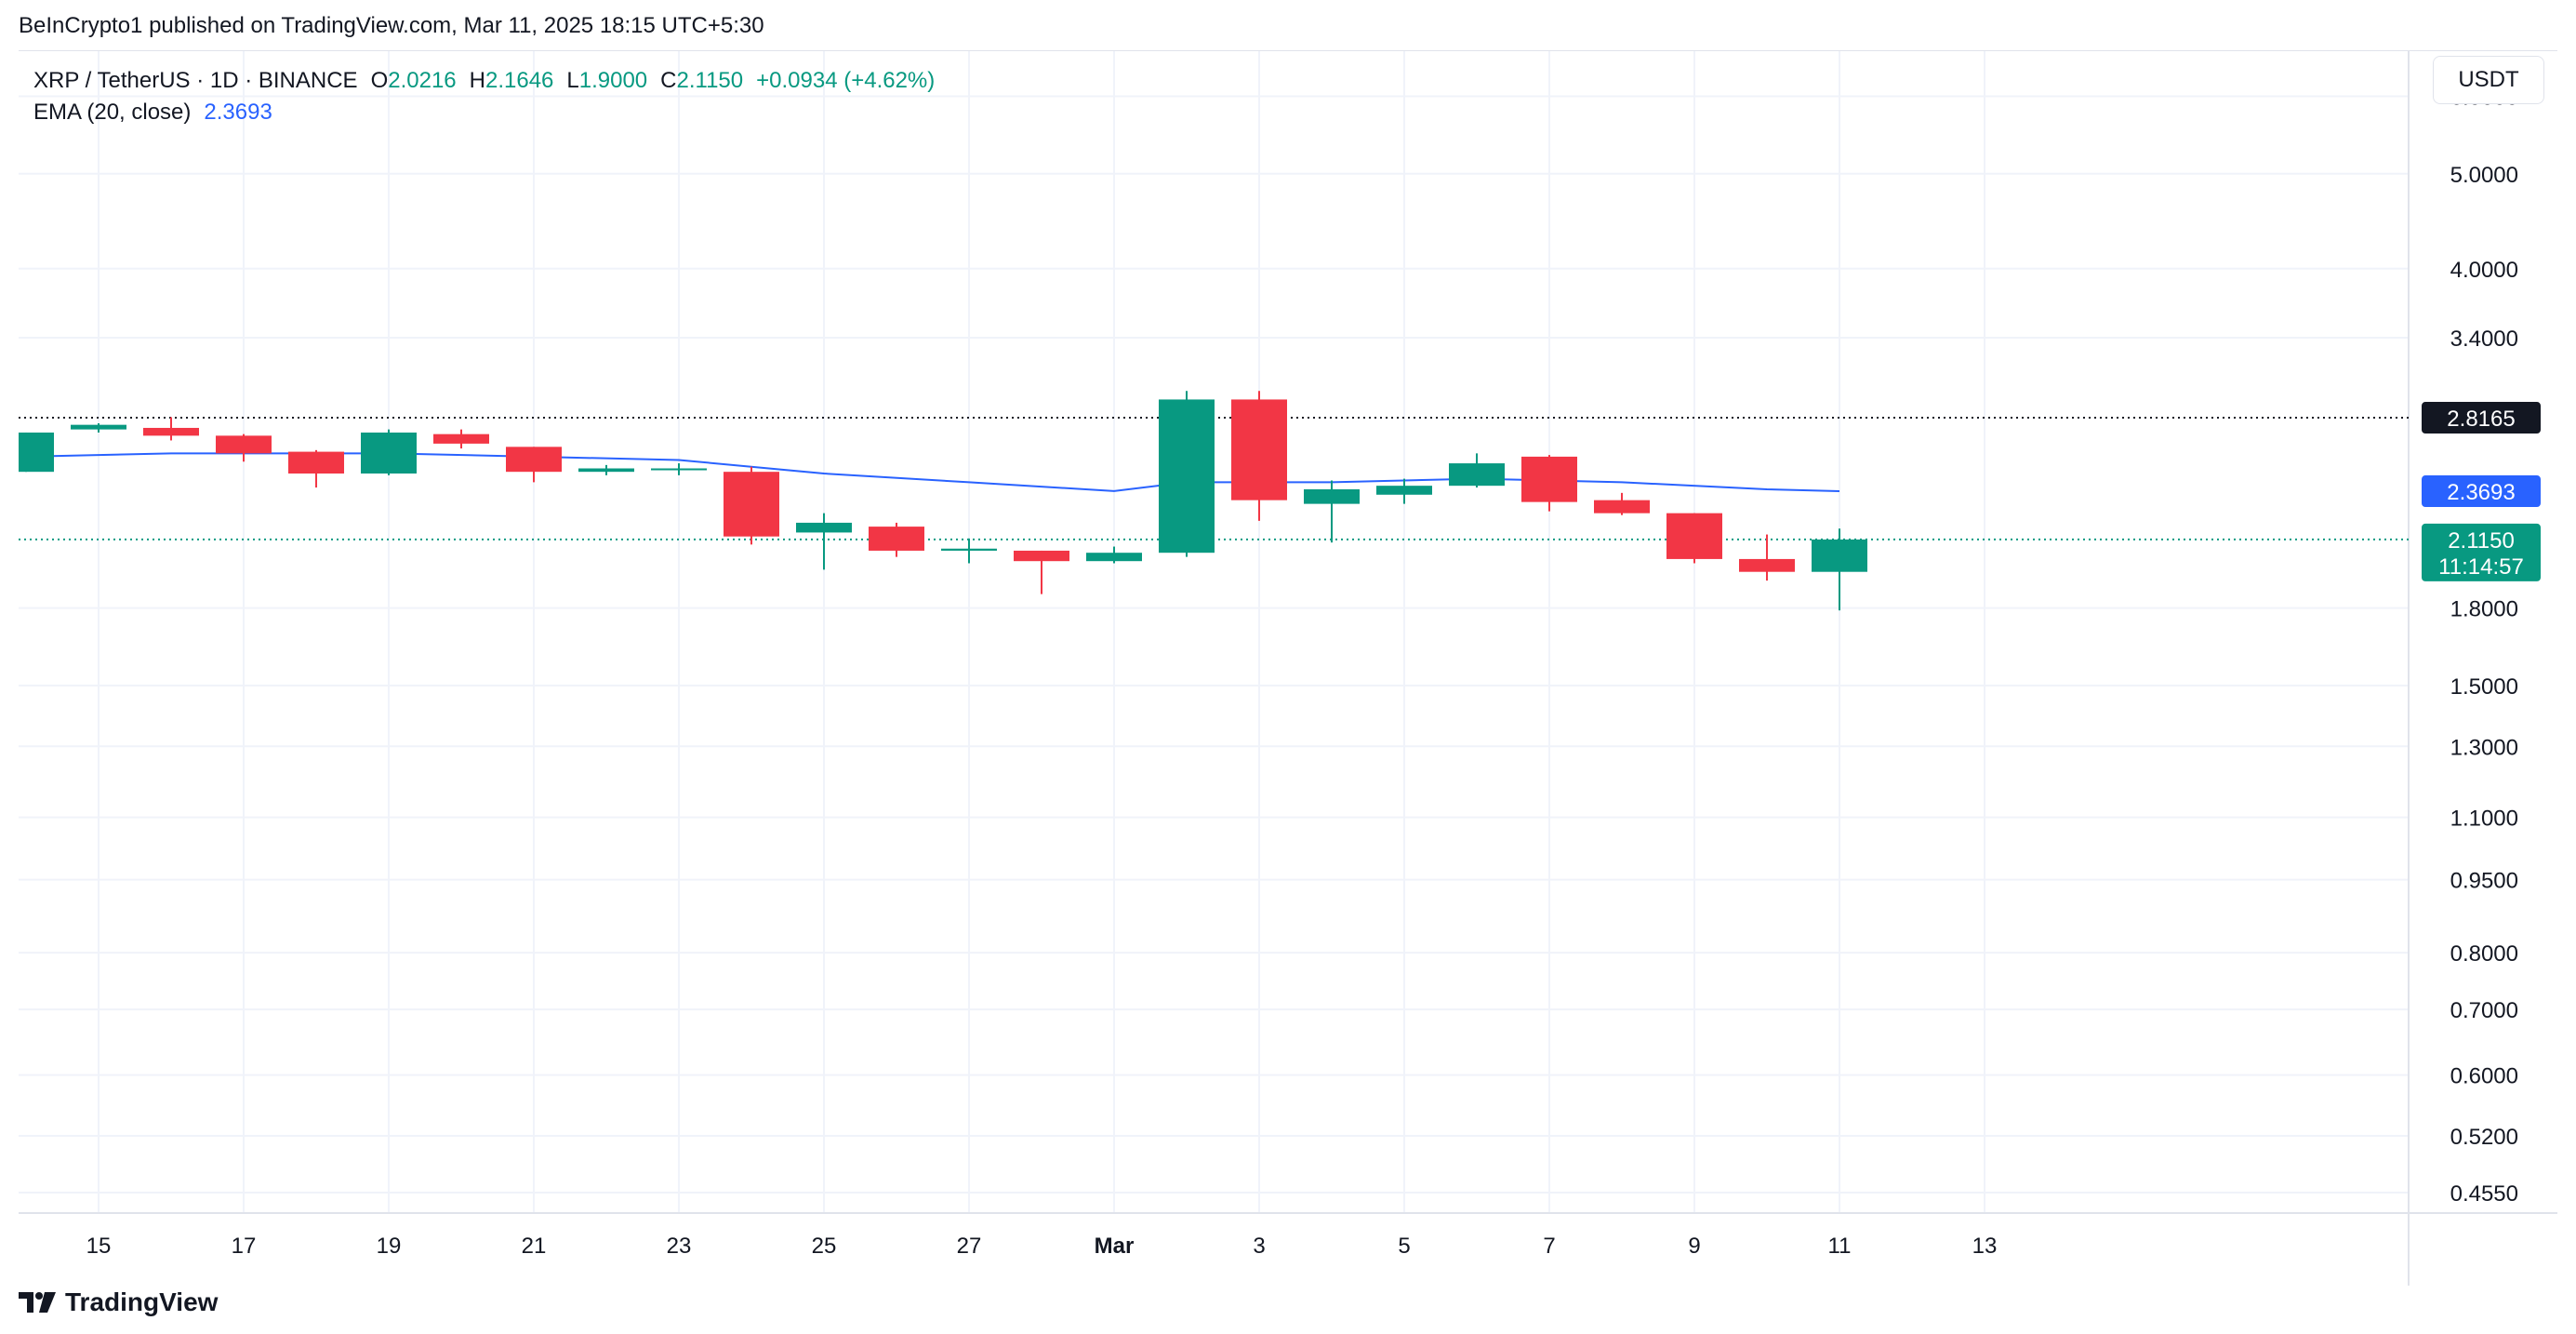 Image resolution: width=2576 pixels, height=1334 pixels. What do you see at coordinates (1985, 1247) in the screenshot?
I see `time-tick-label: 13` at bounding box center [1985, 1247].